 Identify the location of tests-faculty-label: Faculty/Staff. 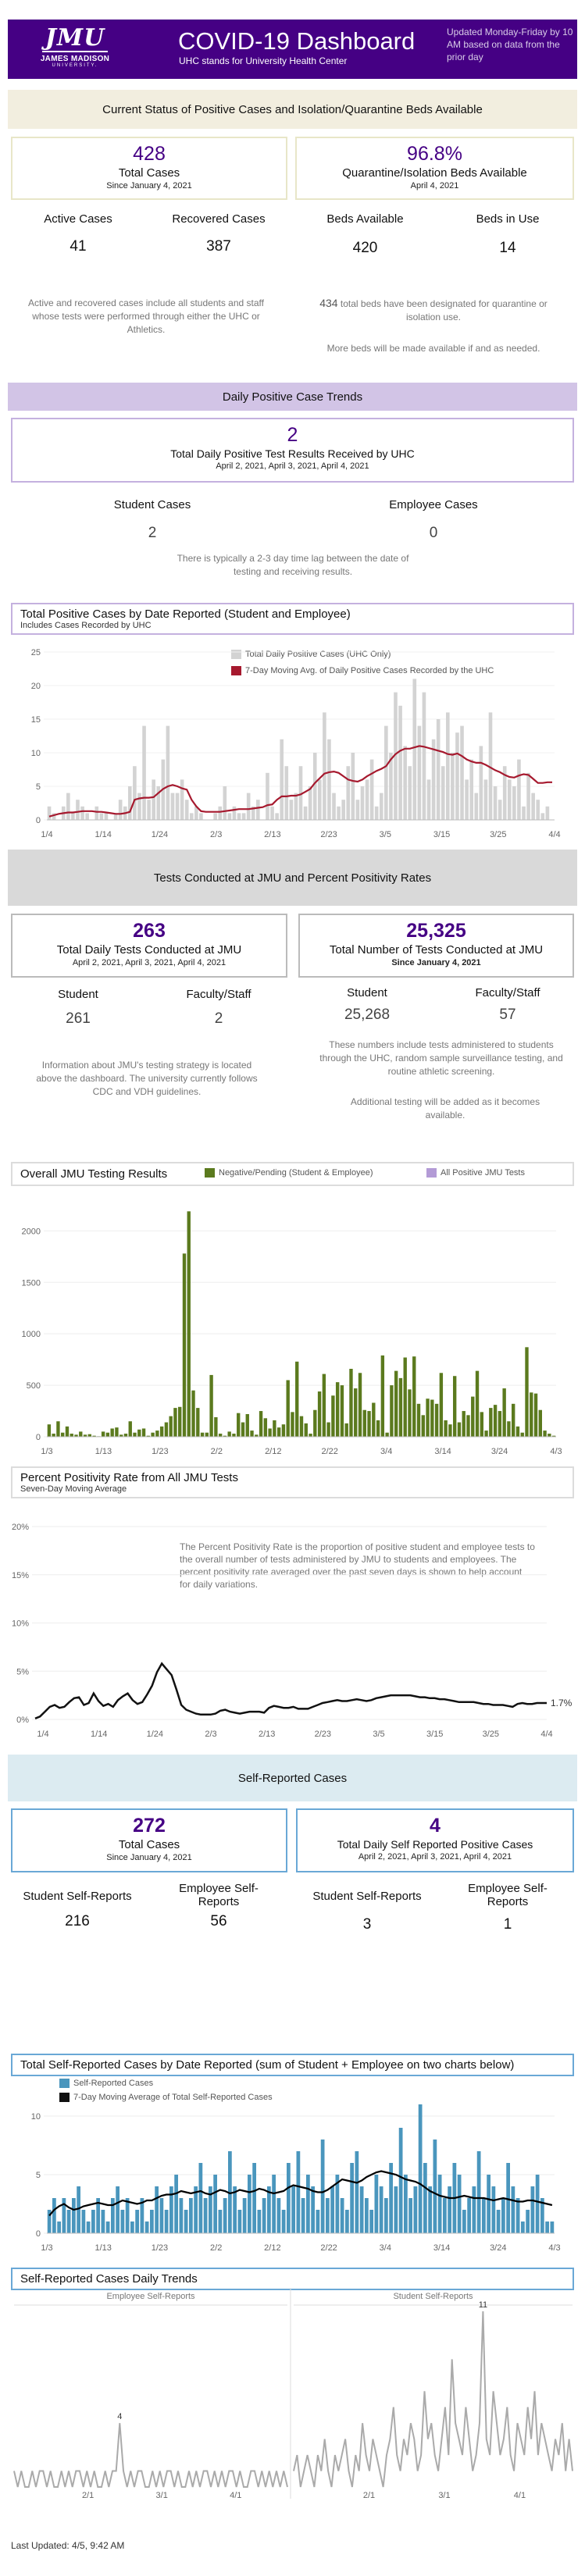
(218, 995).